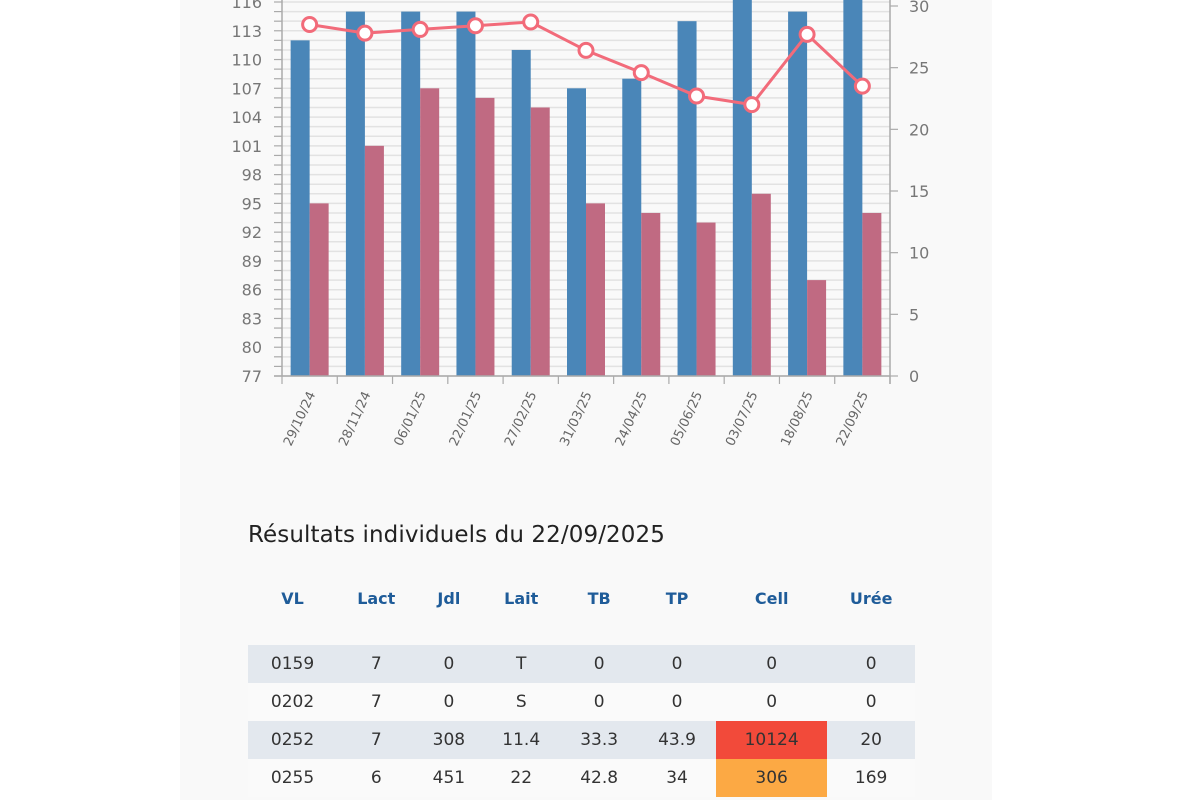 The height and width of the screenshot is (800, 1200). What do you see at coordinates (742, 418) in the screenshot?
I see `x-axis-tick-label: 03/07/25` at bounding box center [742, 418].